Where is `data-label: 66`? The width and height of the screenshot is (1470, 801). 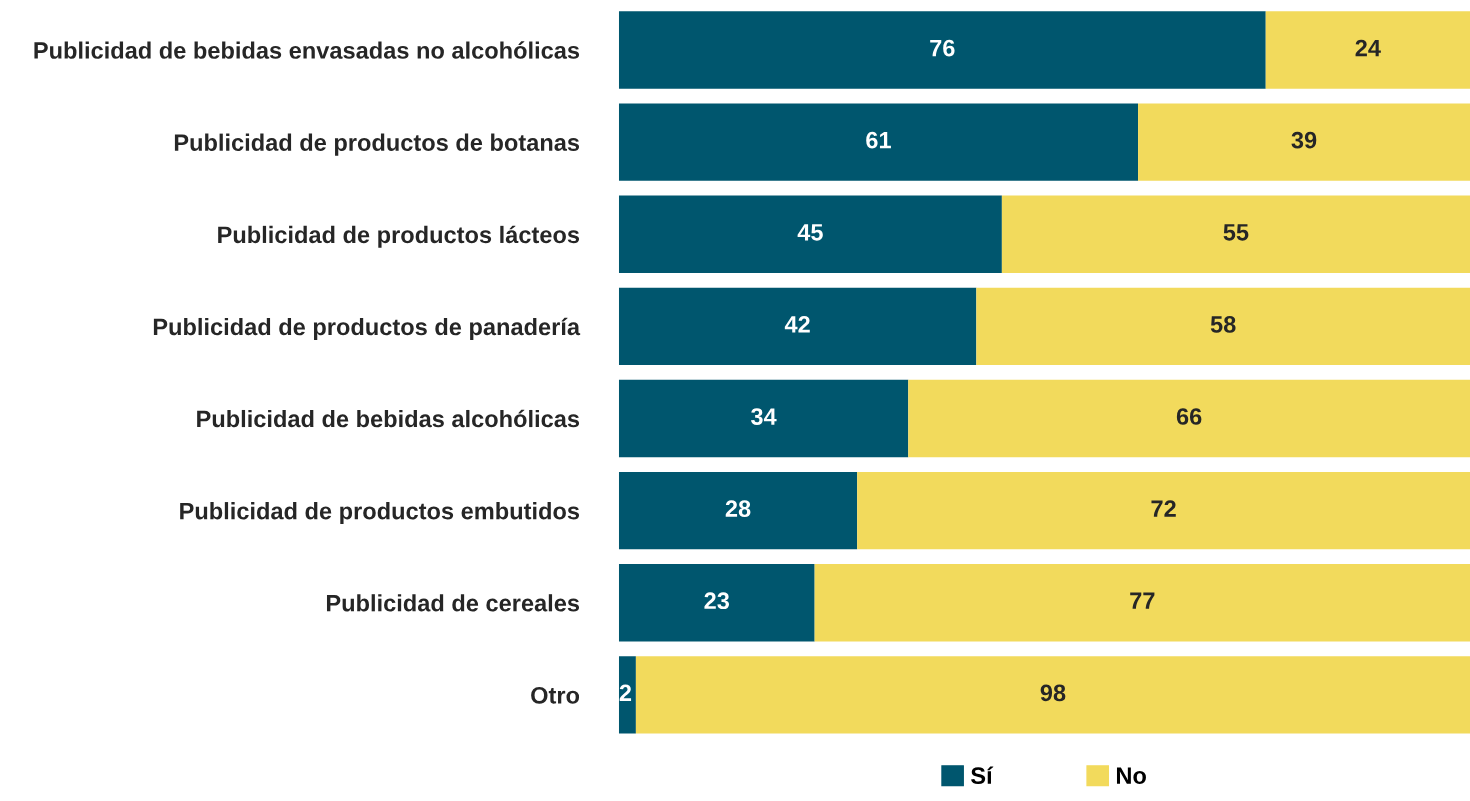
data-label: 66 is located at coordinates (1189, 416).